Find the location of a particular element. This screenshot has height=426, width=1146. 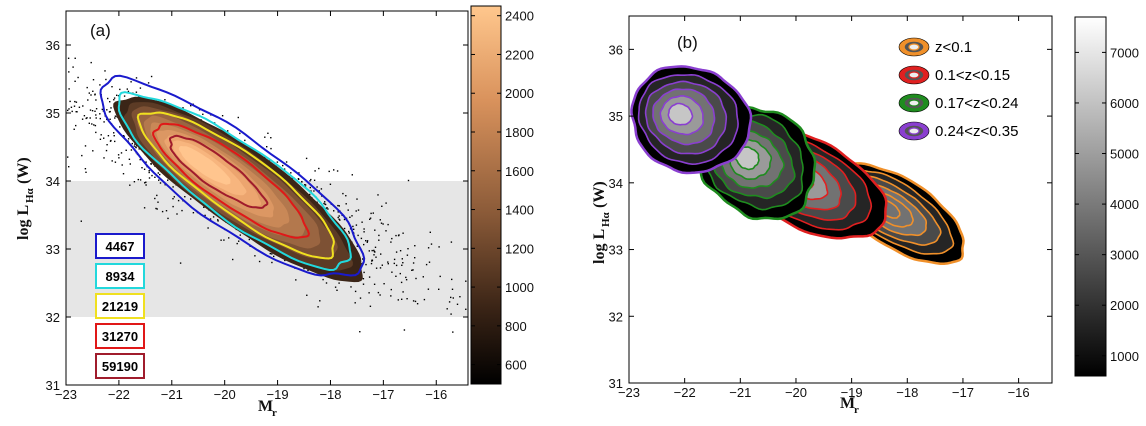

colorbar-tick-label: 1600 is located at coordinates (519, 171).